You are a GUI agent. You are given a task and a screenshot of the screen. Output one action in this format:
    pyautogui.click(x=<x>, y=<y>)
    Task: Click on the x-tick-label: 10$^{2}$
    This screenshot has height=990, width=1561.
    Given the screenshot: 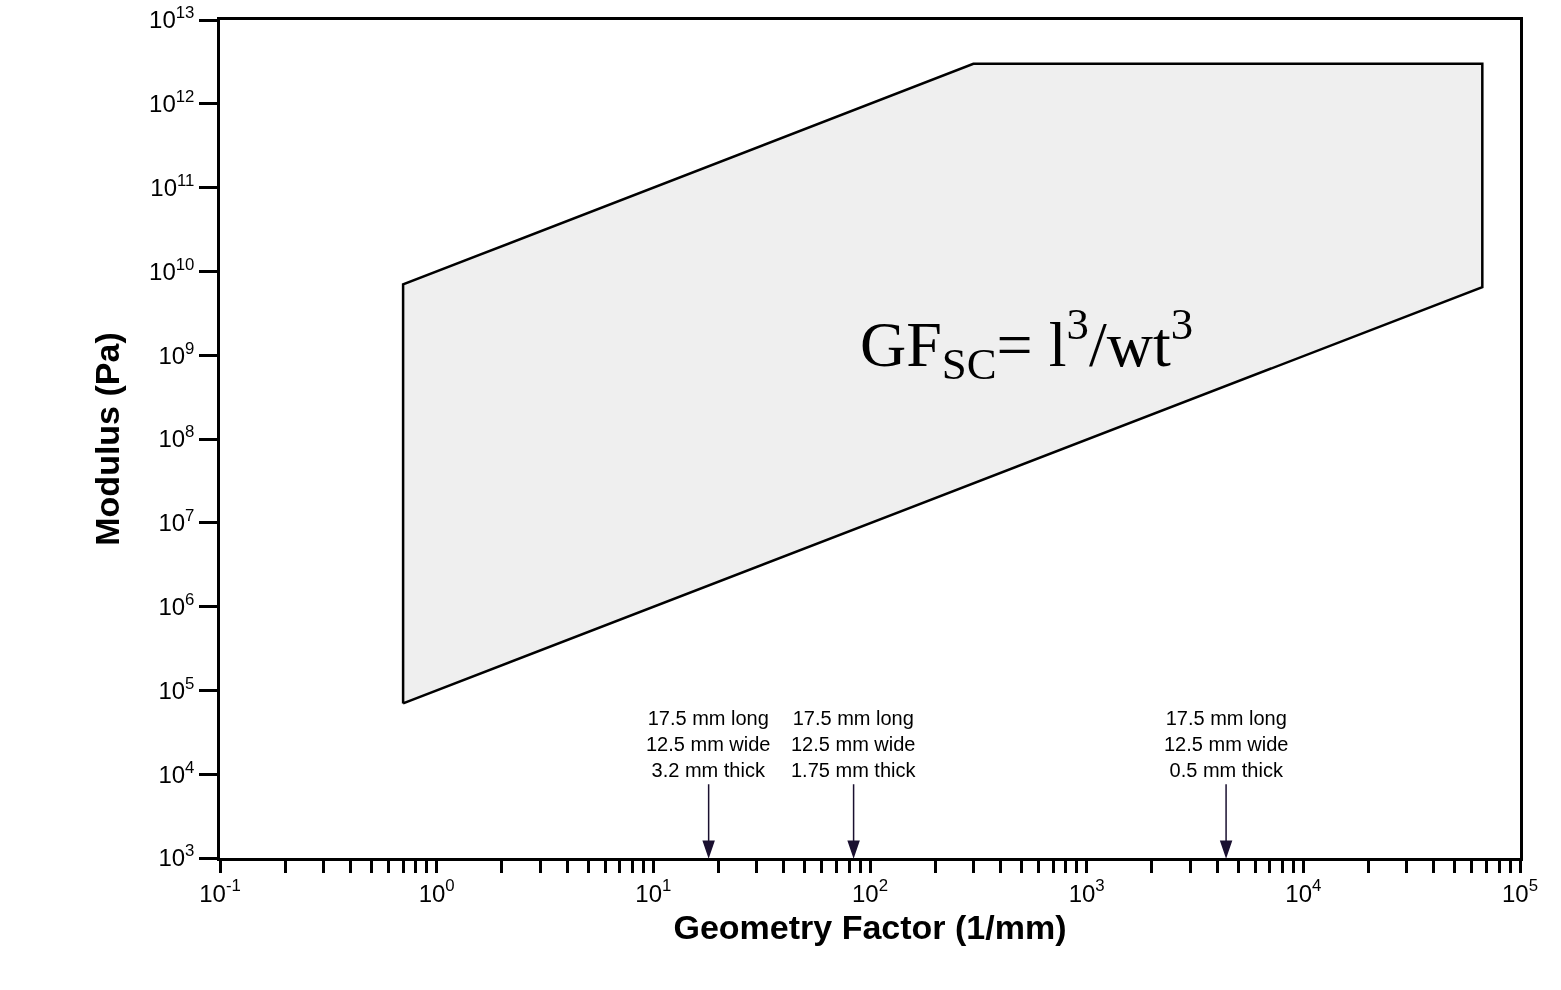 What is the action you would take?
    pyautogui.click(x=870, y=891)
    